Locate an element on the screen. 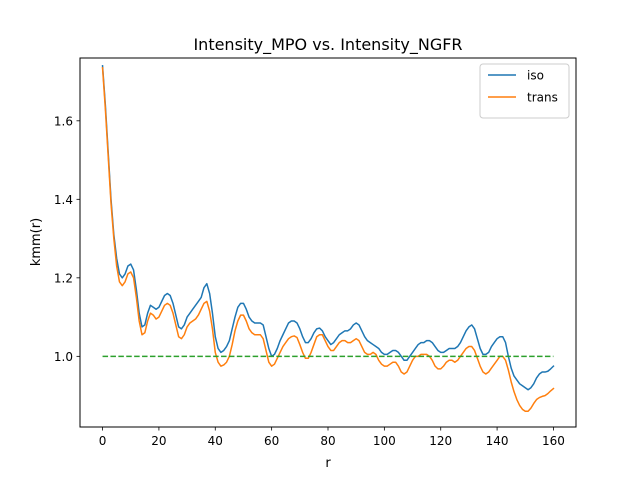 This screenshot has width=640, height=480. y-axis-ticks: 1.0 1.2 1.4 1.6 is located at coordinates (67, 239).